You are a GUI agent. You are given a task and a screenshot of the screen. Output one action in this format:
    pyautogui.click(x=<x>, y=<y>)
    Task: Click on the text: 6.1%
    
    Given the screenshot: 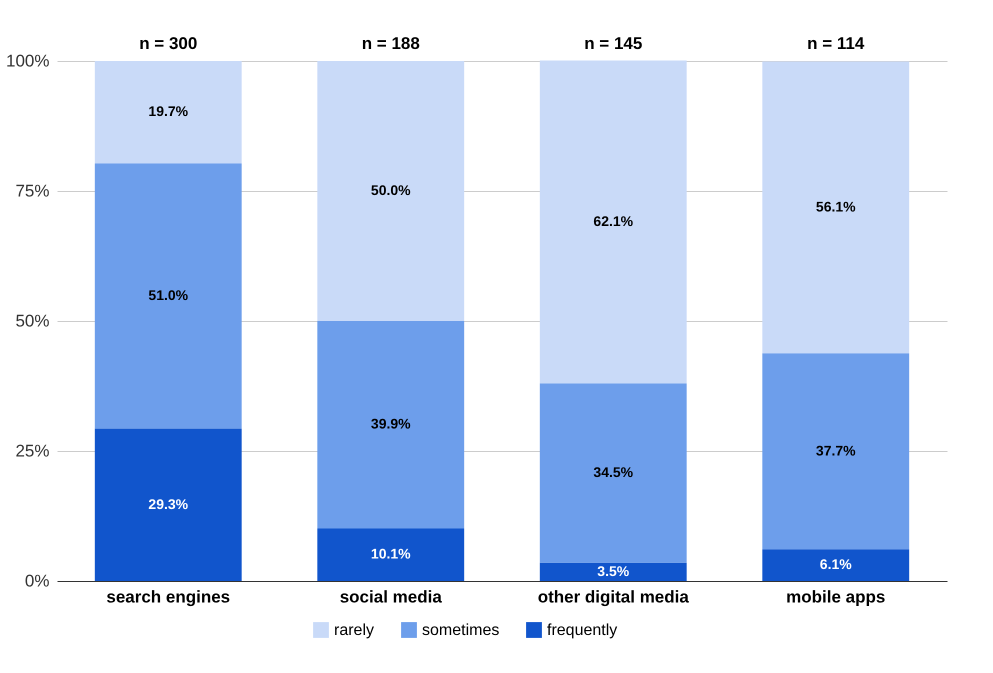 What is the action you would take?
    pyautogui.click(x=836, y=564)
    